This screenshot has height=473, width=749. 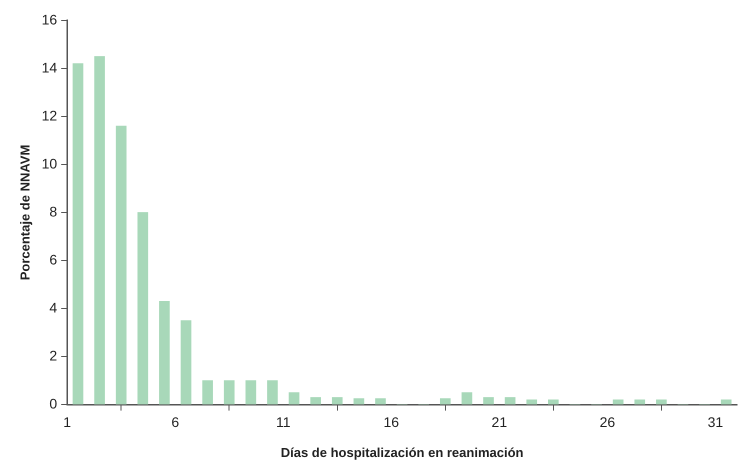 I want to click on x-tick-label: 6, so click(x=175, y=422).